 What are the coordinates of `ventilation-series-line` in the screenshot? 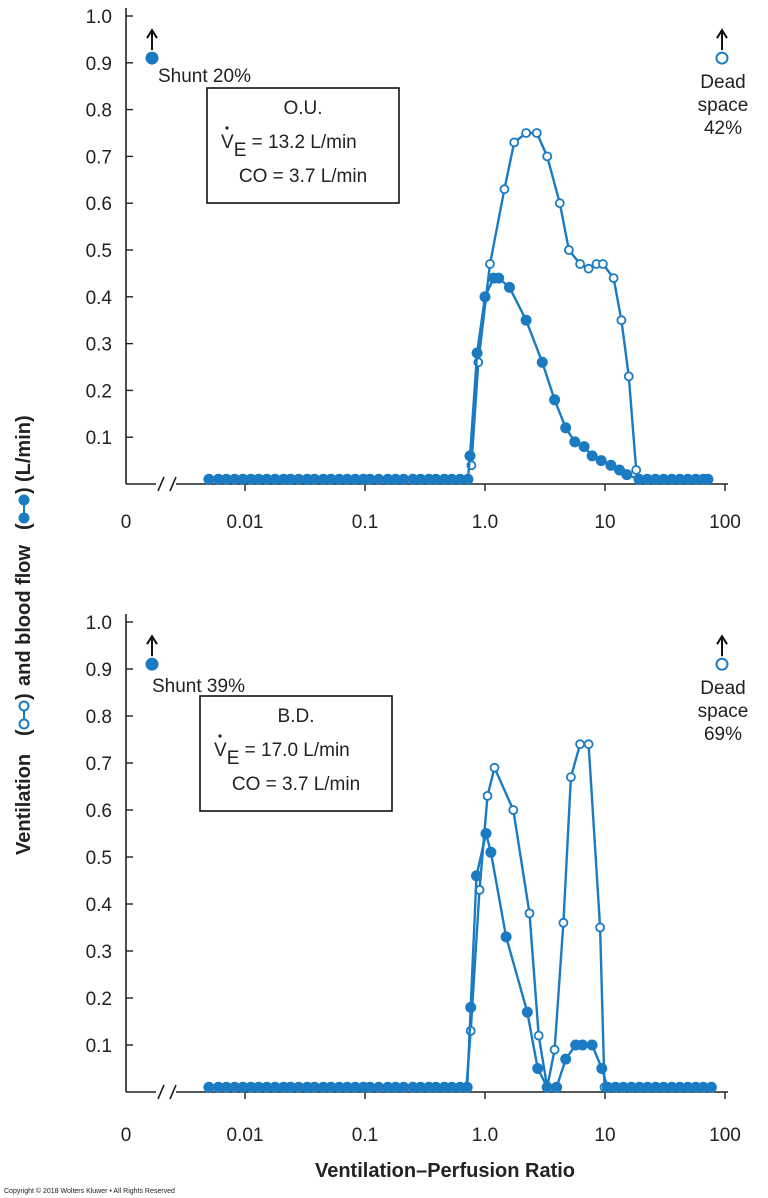 It's located at (554, 301).